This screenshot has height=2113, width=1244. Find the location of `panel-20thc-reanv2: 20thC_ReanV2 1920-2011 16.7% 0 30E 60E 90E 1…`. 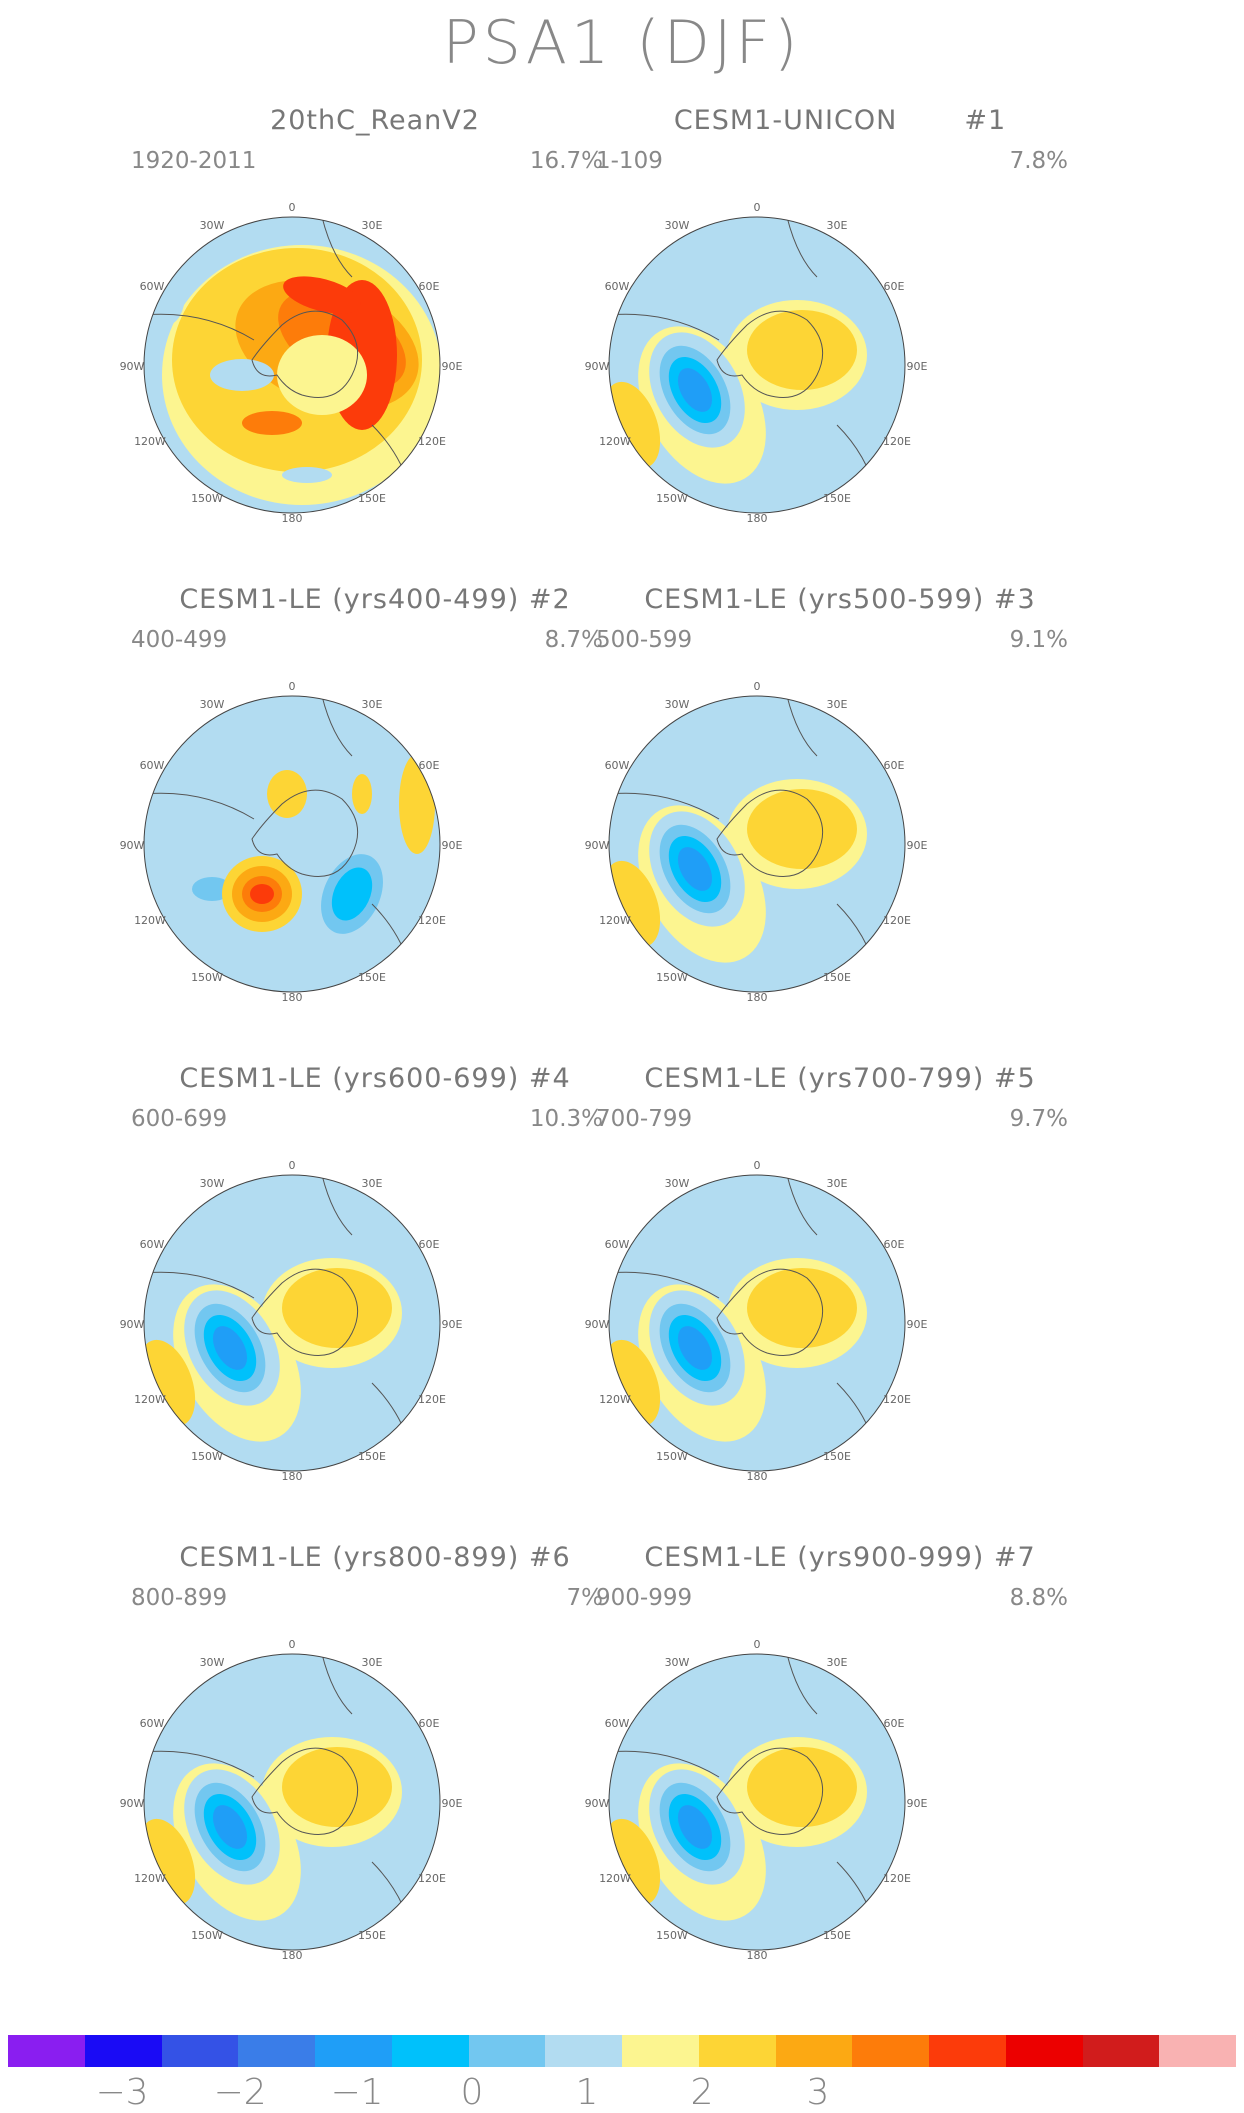

panel-20thc-reanv2: 20thC_ReanV2 1920-2011 16.7% 0 30E 60E 90E 1… is located at coordinates (375, 342).